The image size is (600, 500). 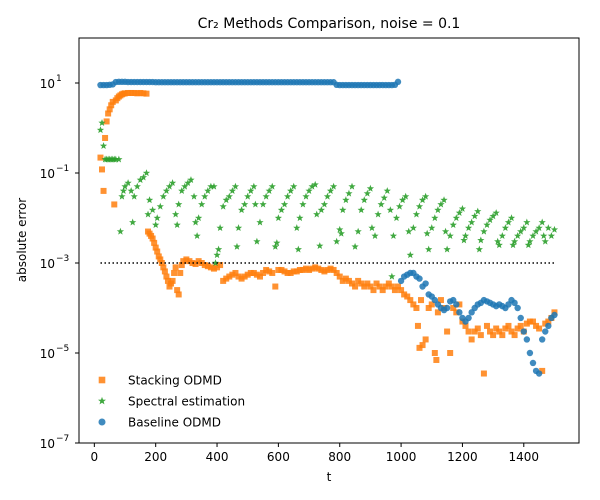 I want to click on x-tick-label: 800, so click(x=339, y=457).